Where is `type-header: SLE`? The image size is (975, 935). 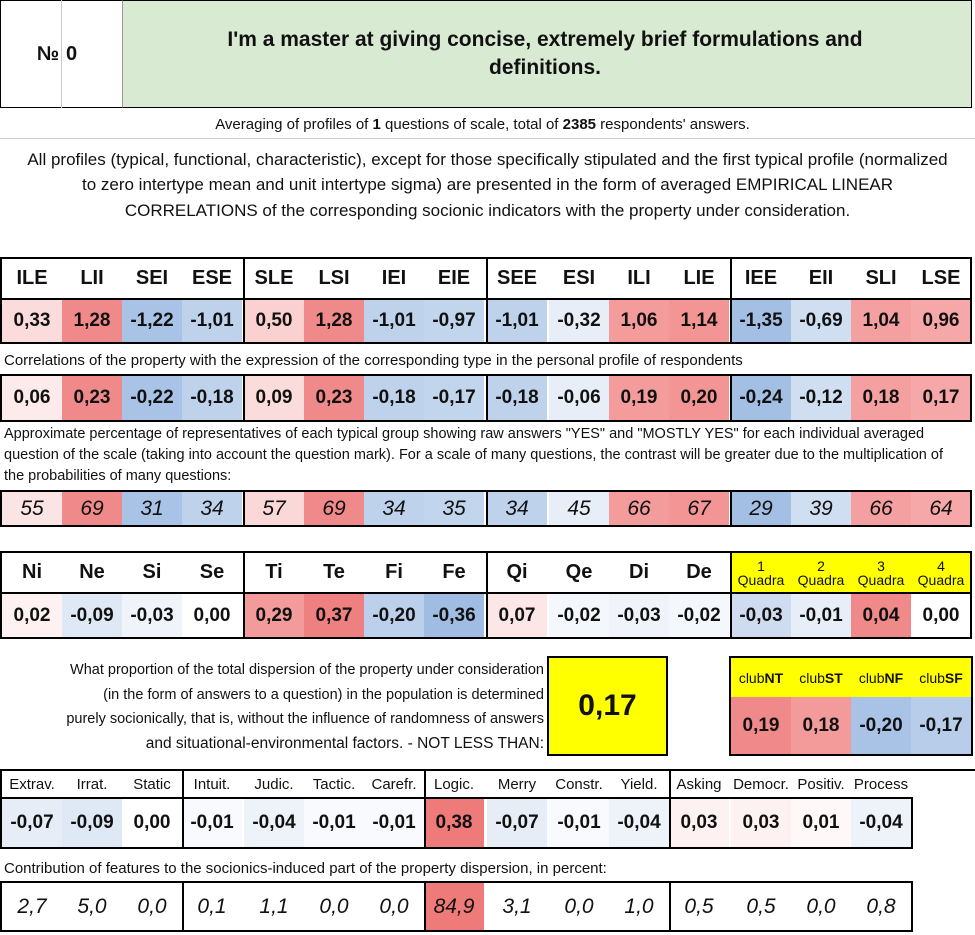
type-header: SLE is located at coordinates (274, 278).